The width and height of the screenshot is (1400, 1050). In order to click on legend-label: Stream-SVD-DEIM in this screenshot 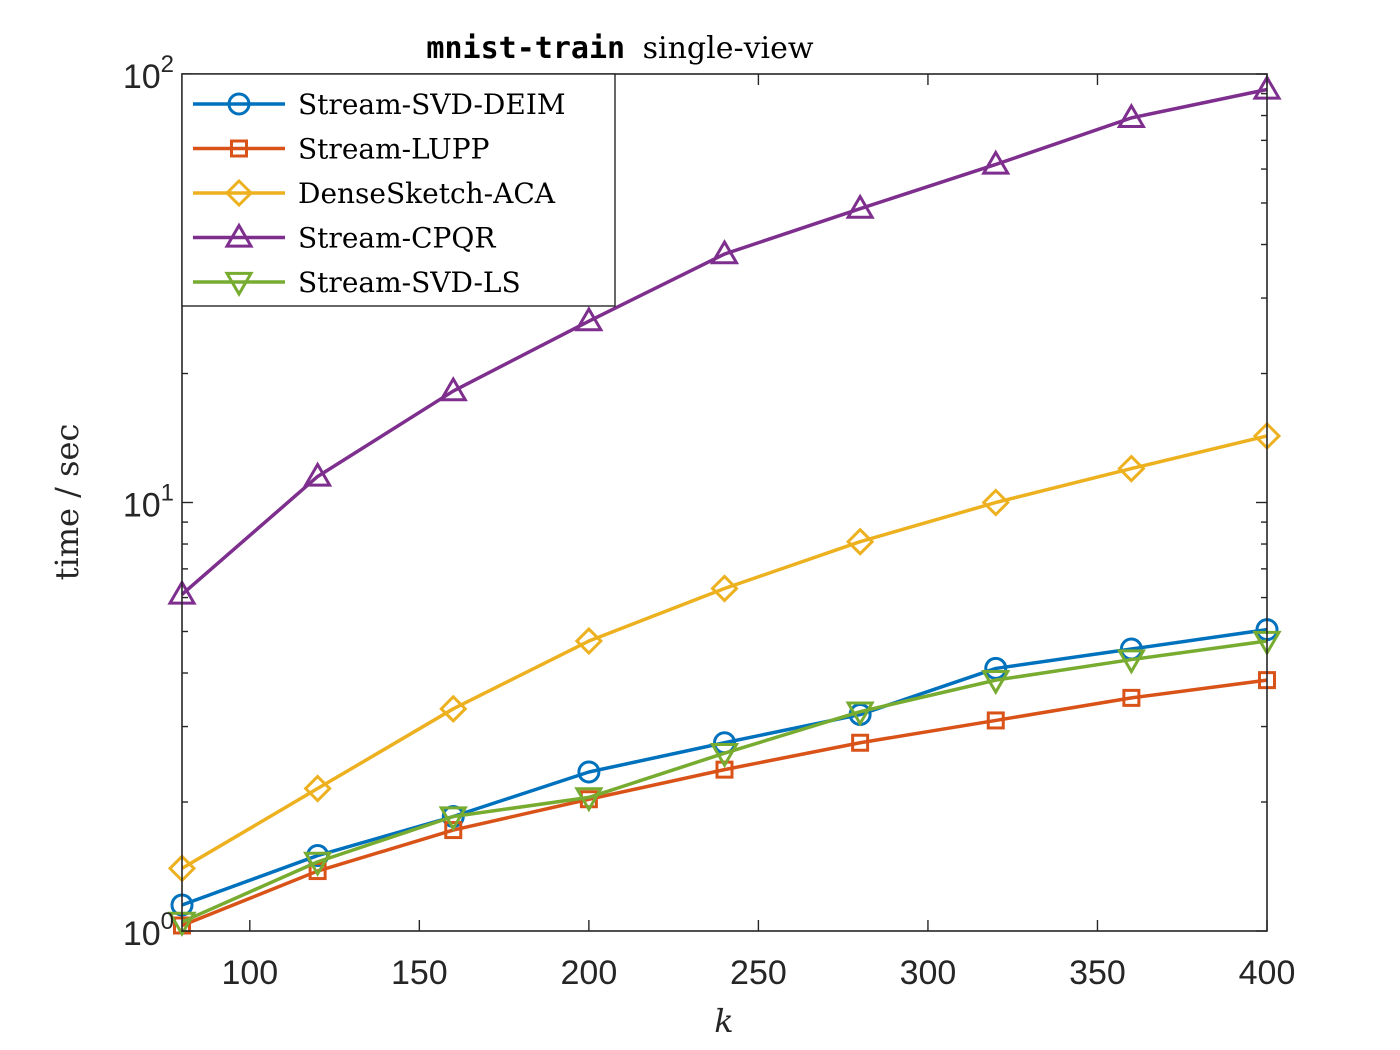, I will do `click(432, 104)`.